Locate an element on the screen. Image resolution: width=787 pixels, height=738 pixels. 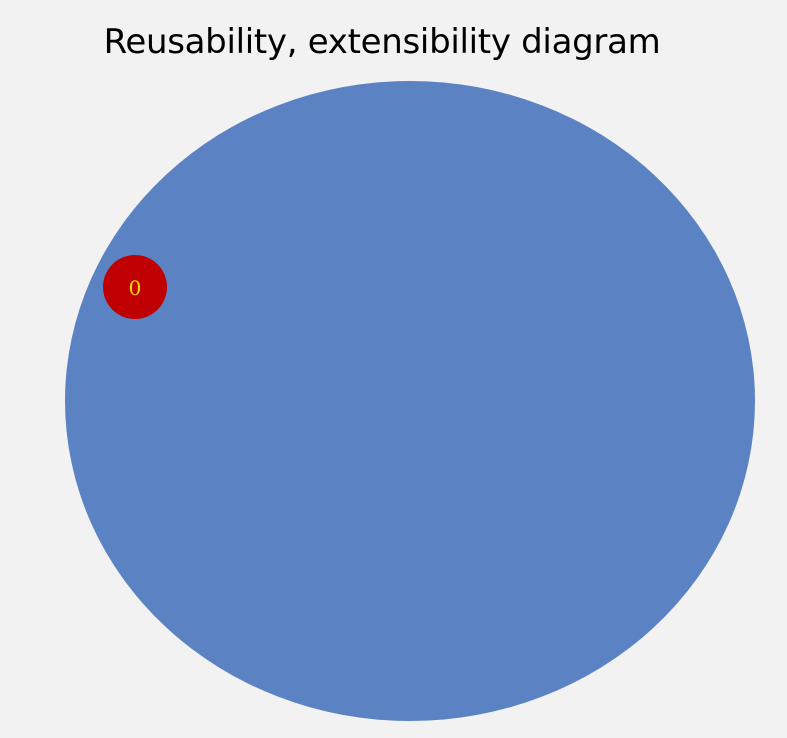
node-marker: 0 is located at coordinates (135, 287).